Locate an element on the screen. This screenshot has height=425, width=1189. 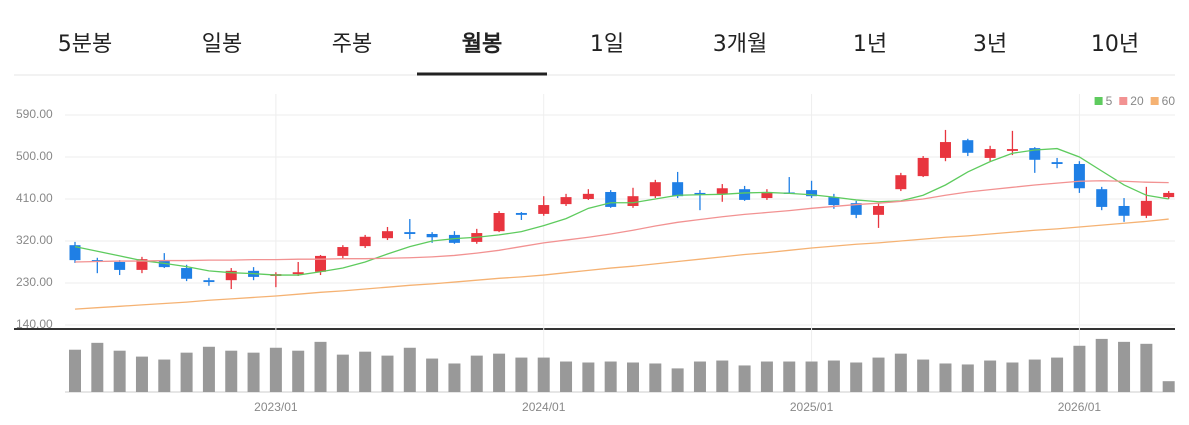
x-tick-label: 2025/01 is located at coordinates (812, 407).